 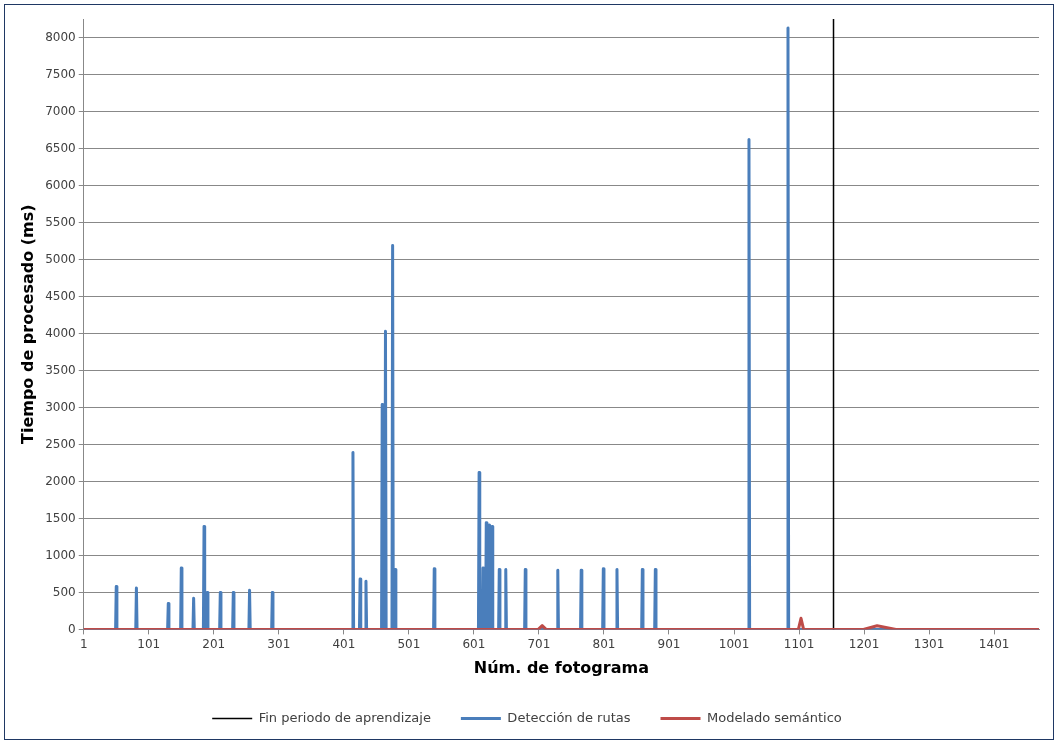 I want to click on y-tick-label: 0, so click(x=72, y=628).